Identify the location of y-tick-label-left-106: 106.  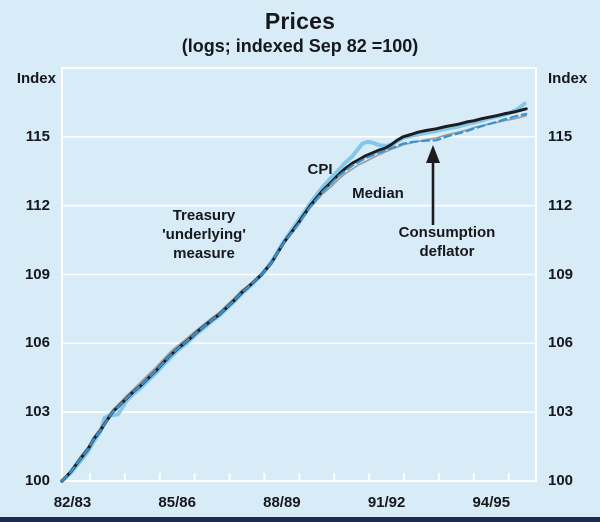
(37, 343).